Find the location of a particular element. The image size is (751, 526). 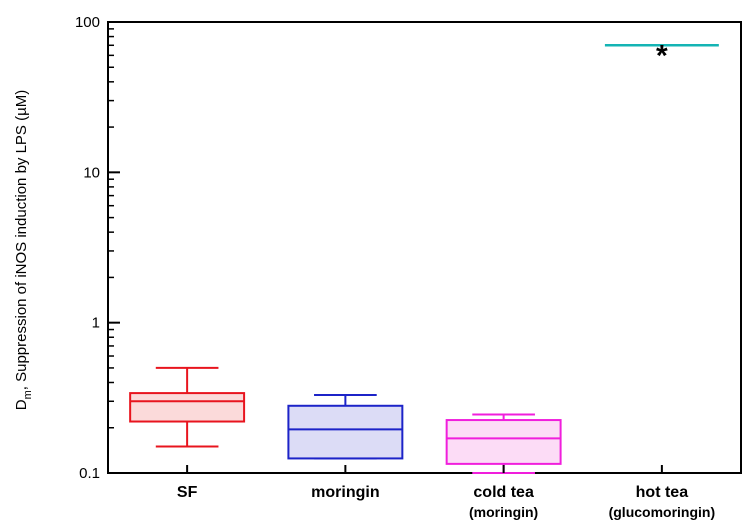

box-cold-tea is located at coordinates (503, 443).